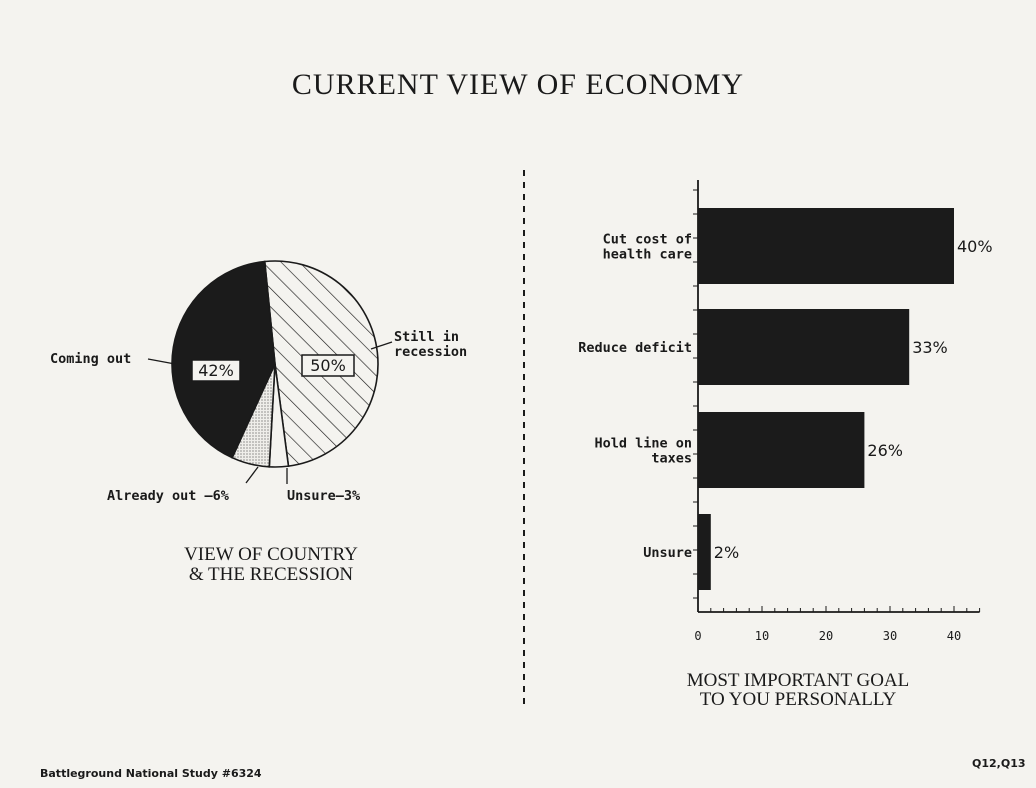 The image size is (1036, 788). Describe the element at coordinates (890, 636) in the screenshot. I see `x-tick-label: 30` at that location.